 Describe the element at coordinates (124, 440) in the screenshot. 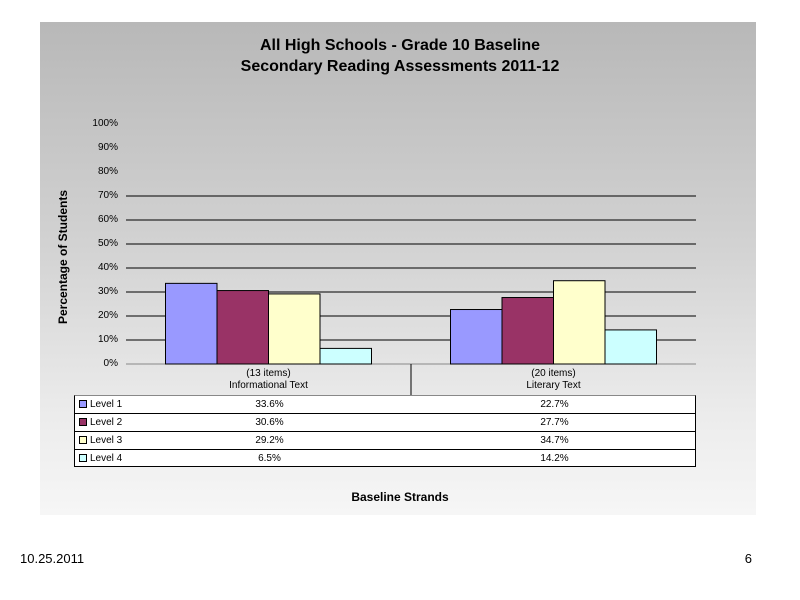

I see `legend-entry: Level 3` at that location.